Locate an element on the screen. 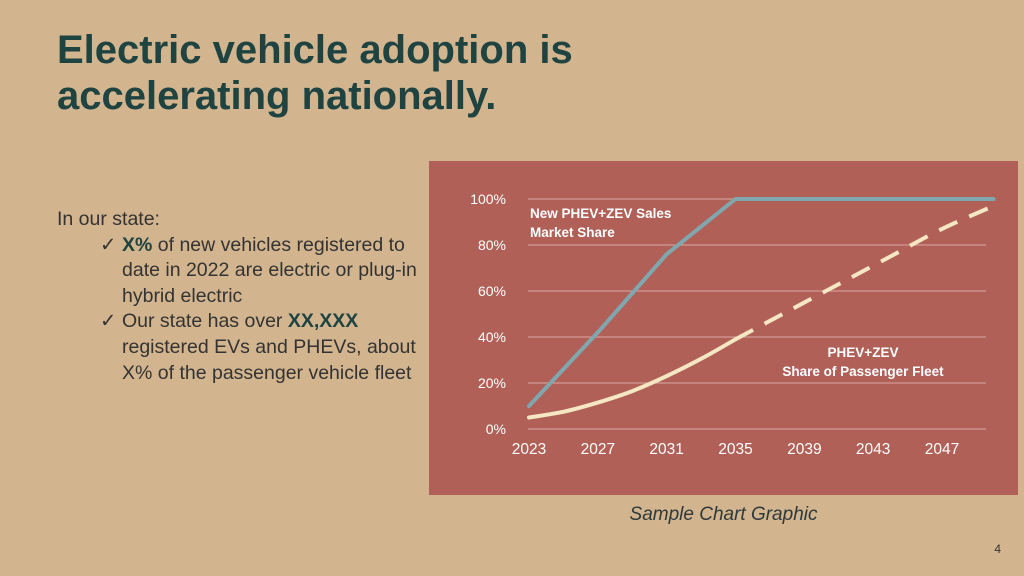 The width and height of the screenshot is (1024, 576). page-number: 4 is located at coordinates (997, 549).